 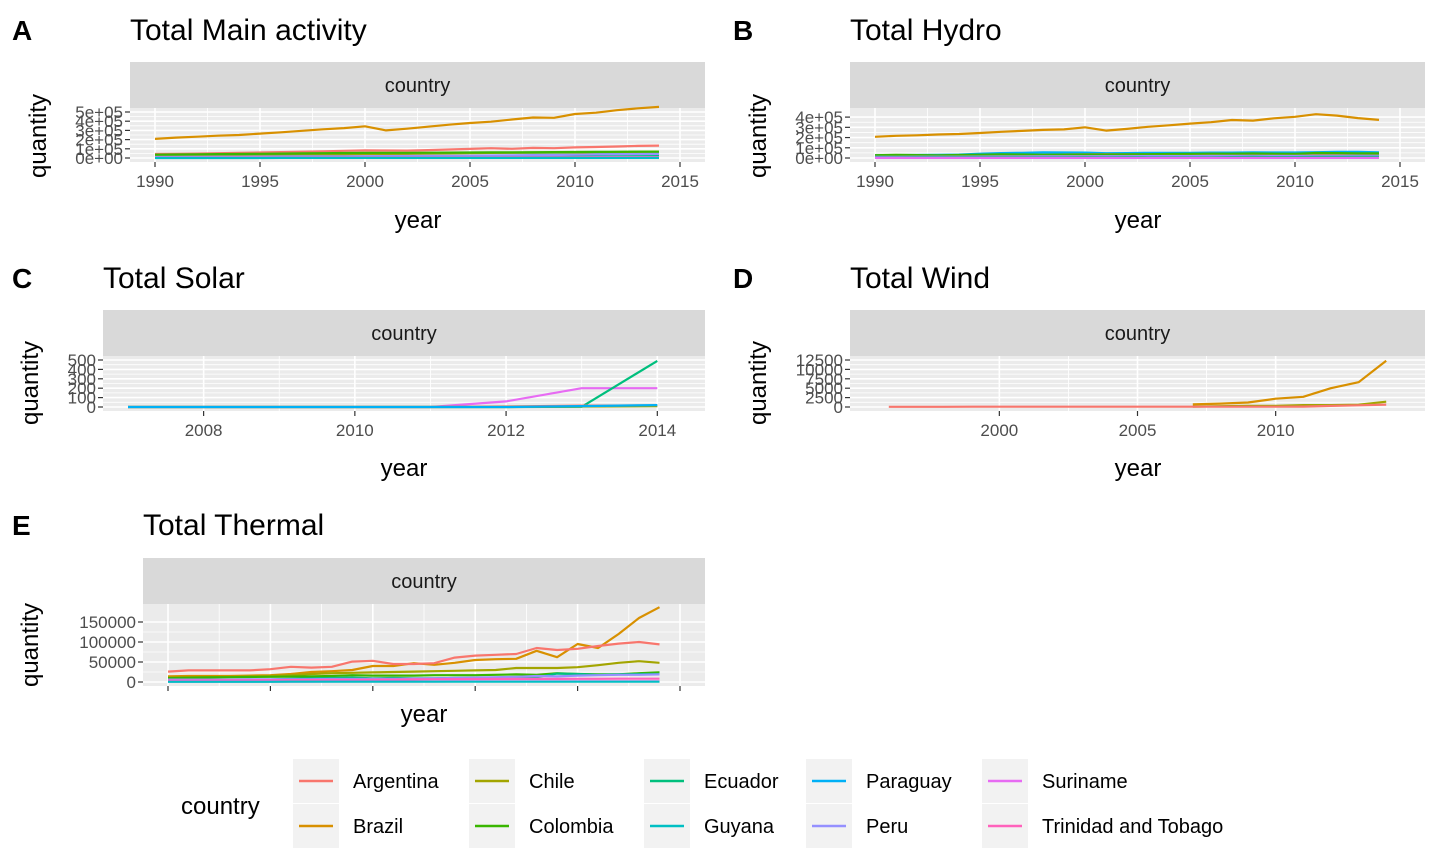 I want to click on x-tick-label: 2012, so click(x=506, y=430).